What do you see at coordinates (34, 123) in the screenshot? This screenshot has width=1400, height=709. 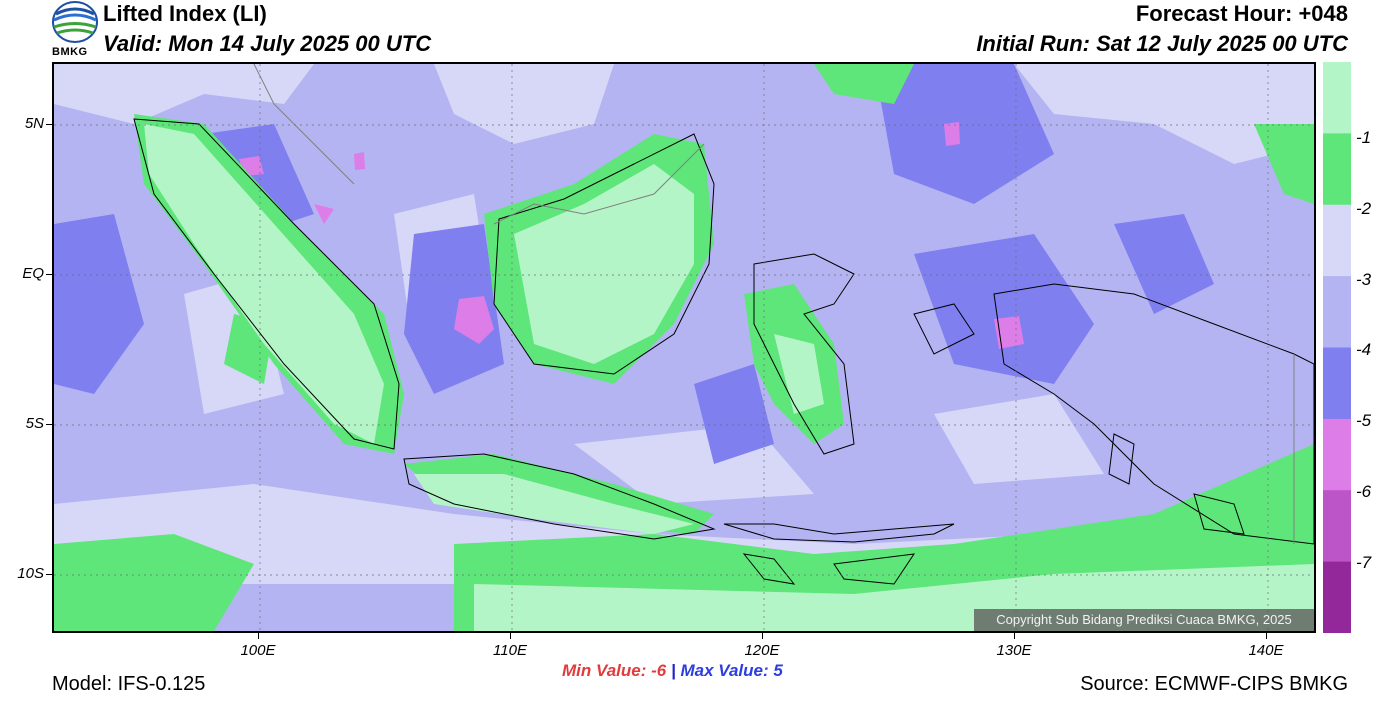 I see `lat-label-5n: 5N` at bounding box center [34, 123].